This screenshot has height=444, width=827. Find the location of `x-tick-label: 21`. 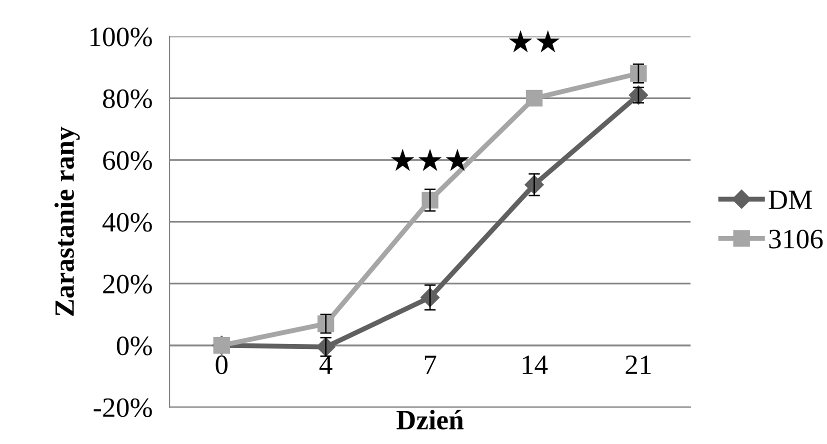

x-tick-label: 21 is located at coordinates (638, 365).